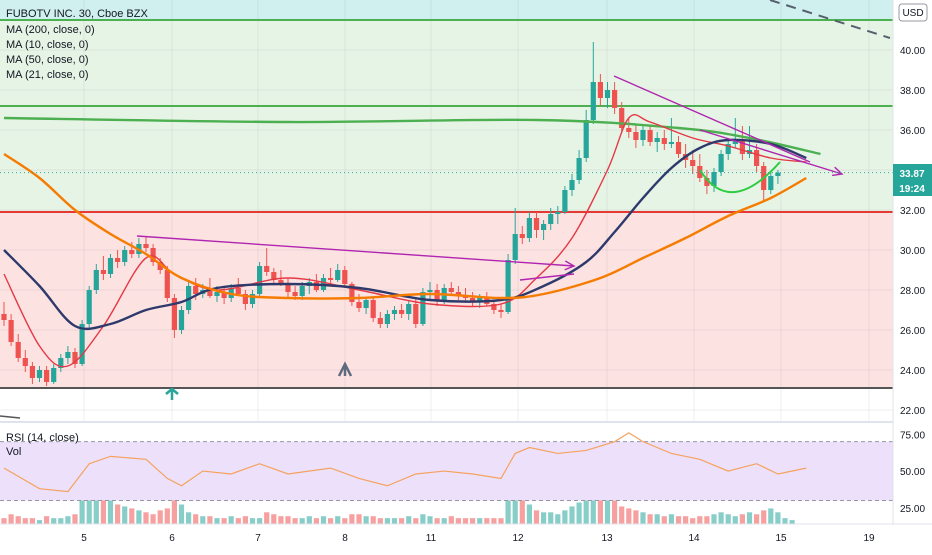  What do you see at coordinates (13, 452) in the screenshot?
I see `vol-legend-title: Vol` at bounding box center [13, 452].